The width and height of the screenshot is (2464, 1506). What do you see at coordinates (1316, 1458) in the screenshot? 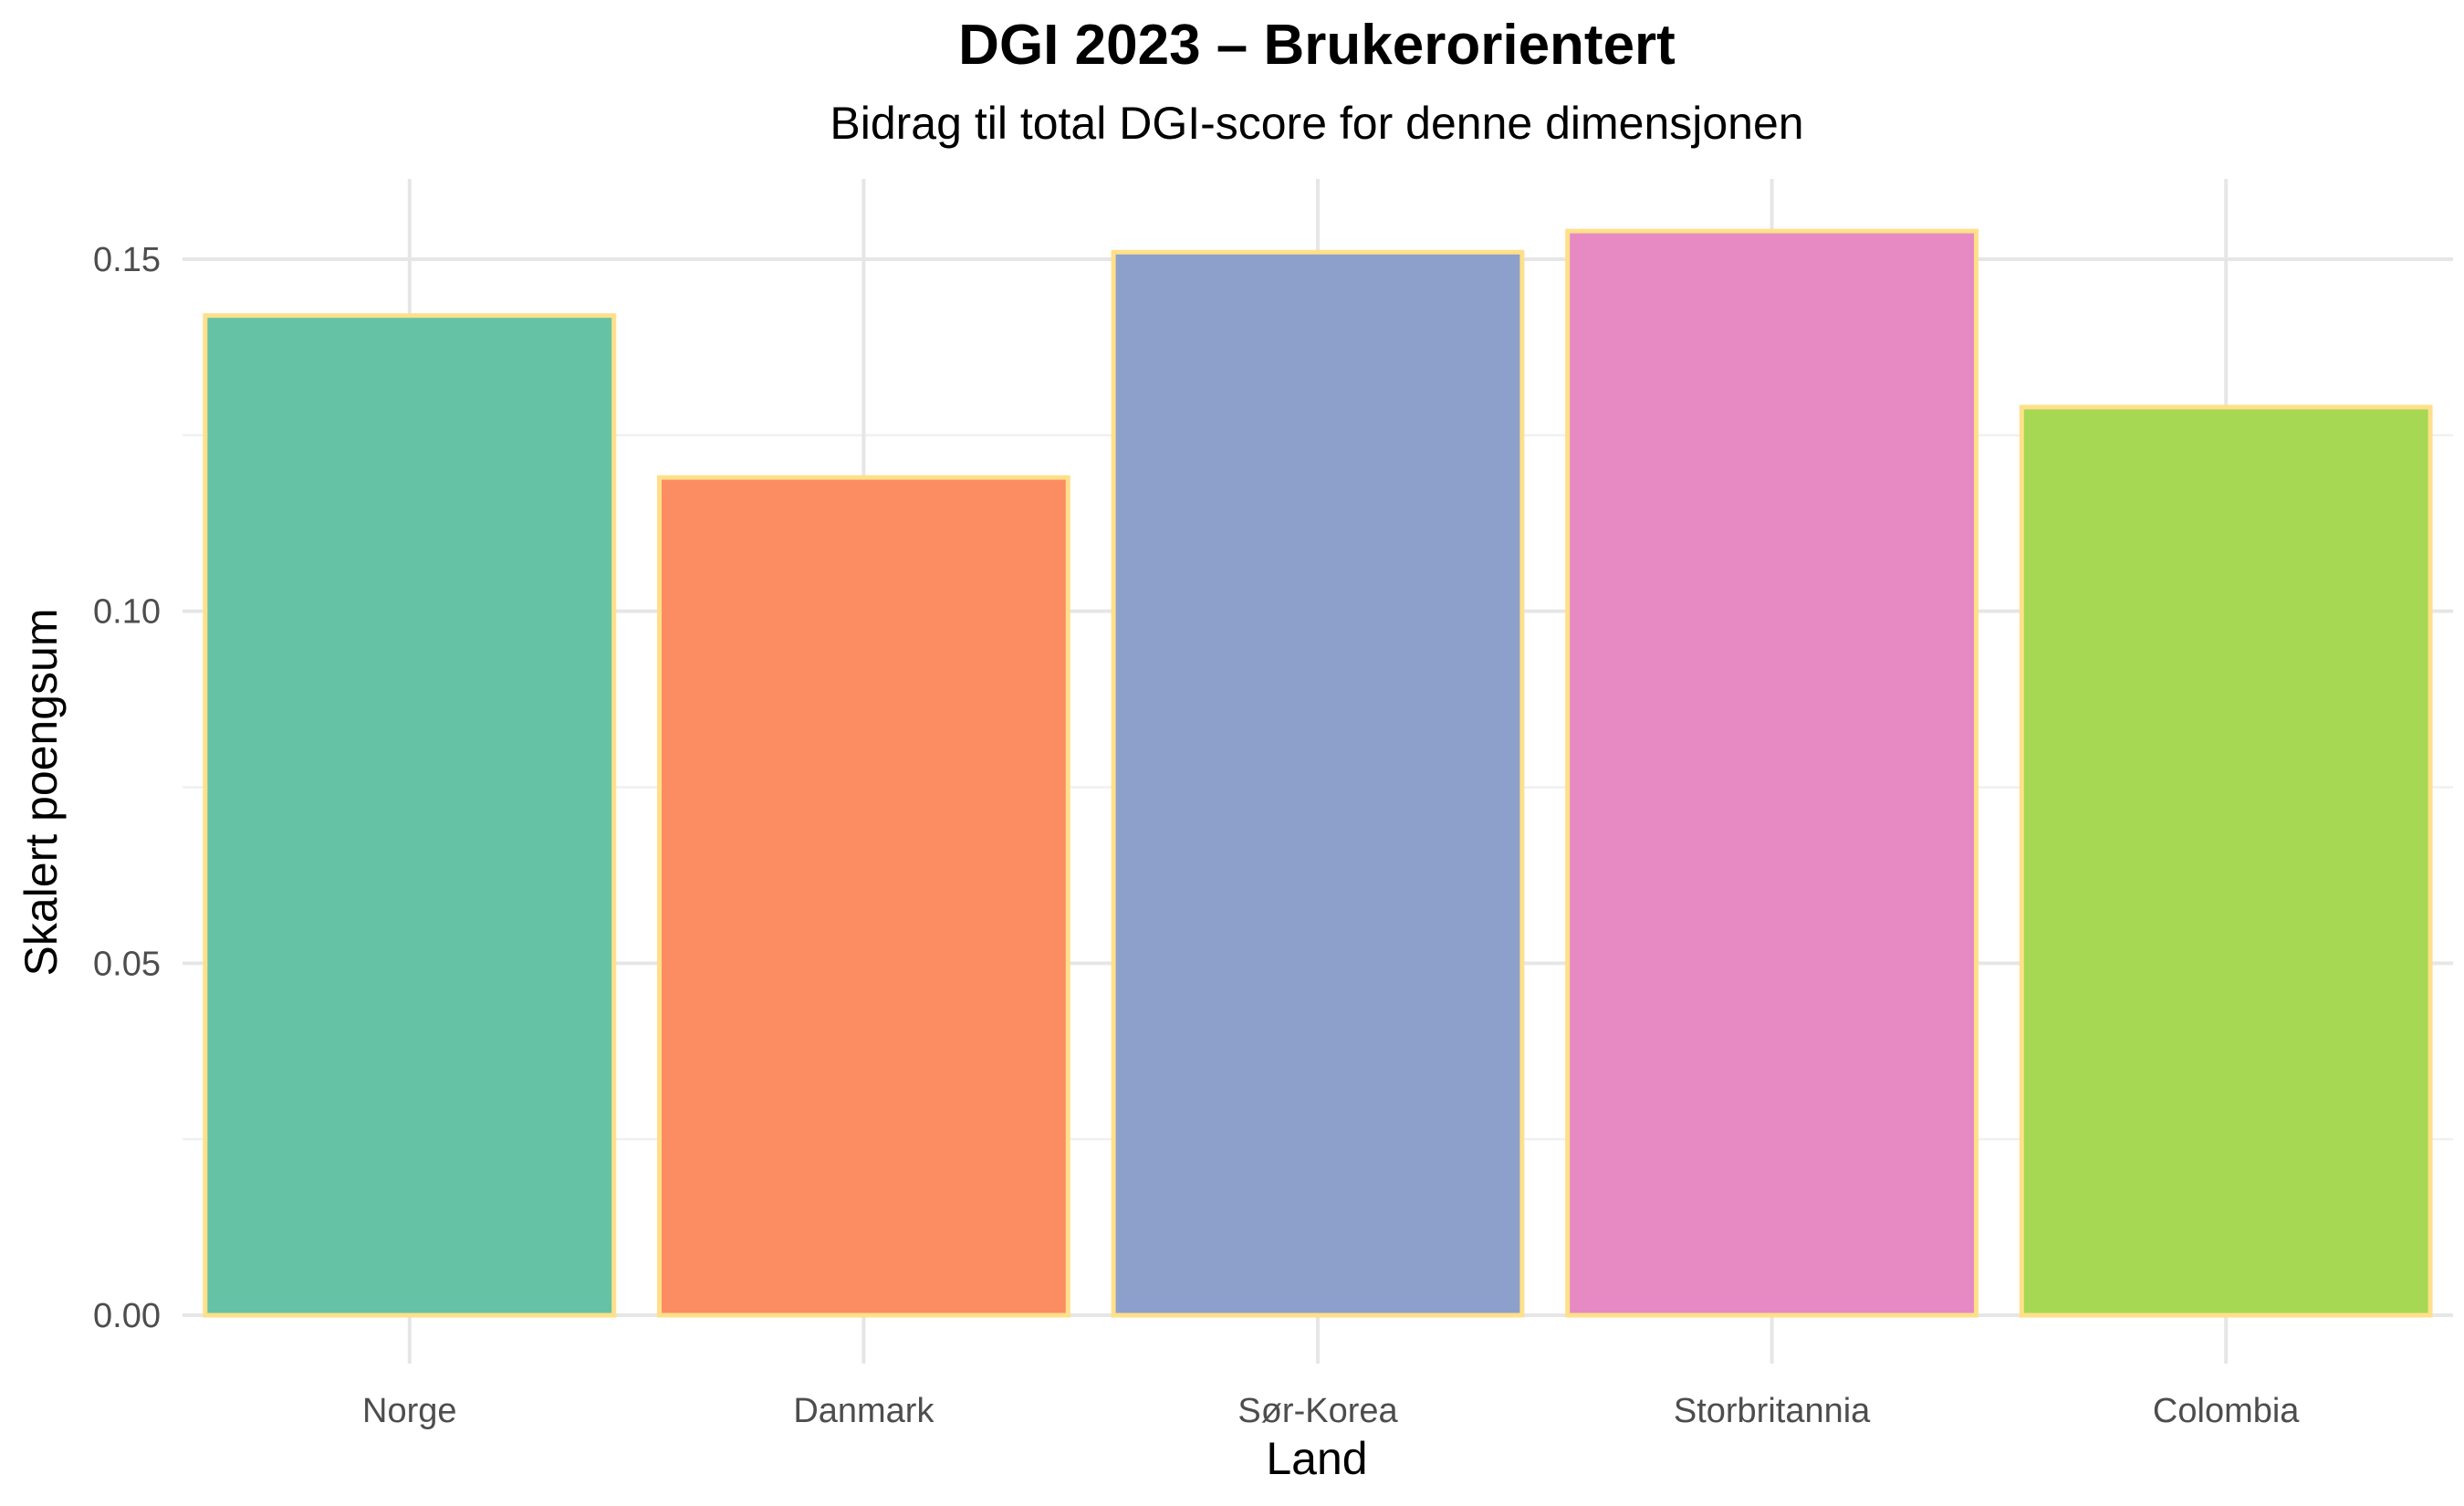
I see `x-axis-title: Land` at bounding box center [1316, 1458].